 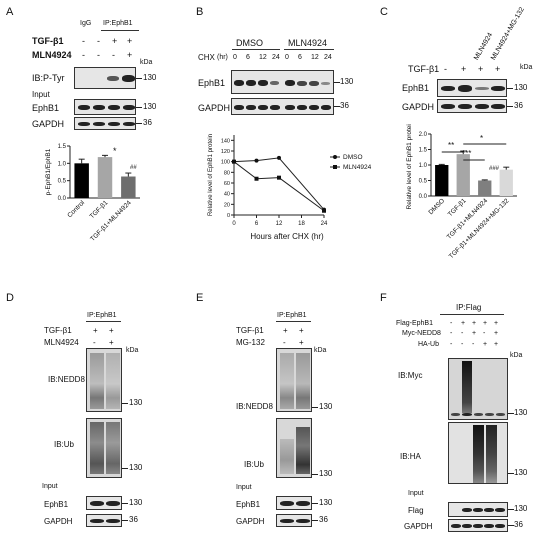 I want to click on treat-mg-label: MG-132, so click(x=250, y=342).